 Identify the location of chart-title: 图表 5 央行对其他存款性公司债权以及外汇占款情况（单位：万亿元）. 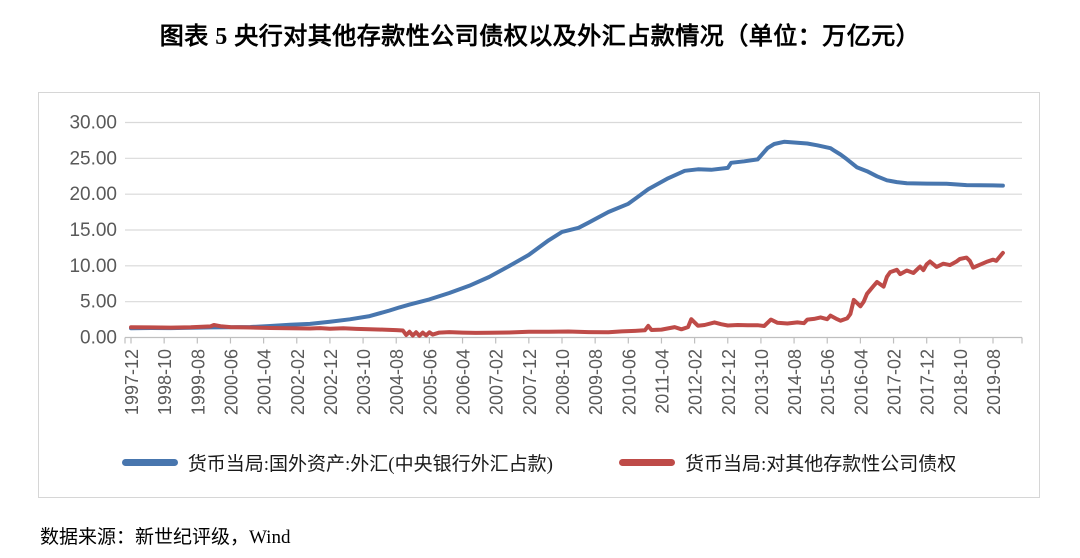
(540, 37).